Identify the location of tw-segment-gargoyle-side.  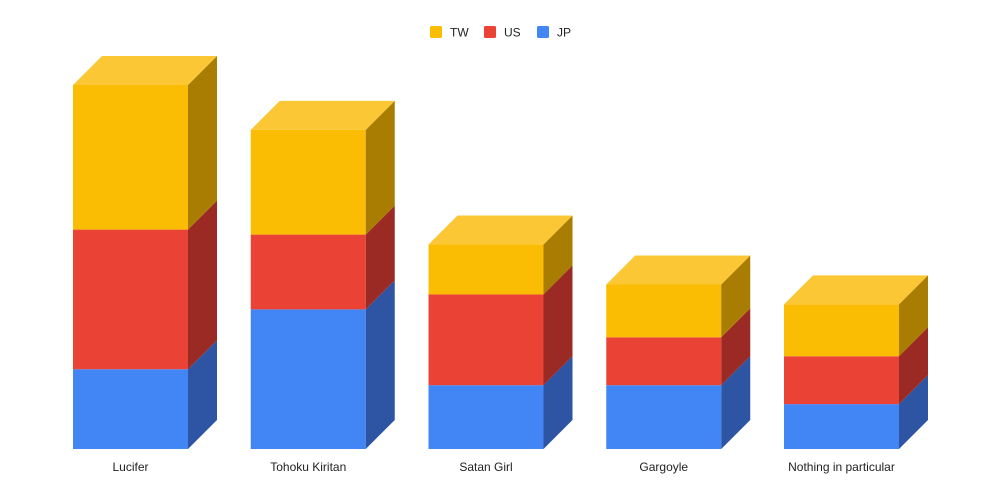
(736, 296).